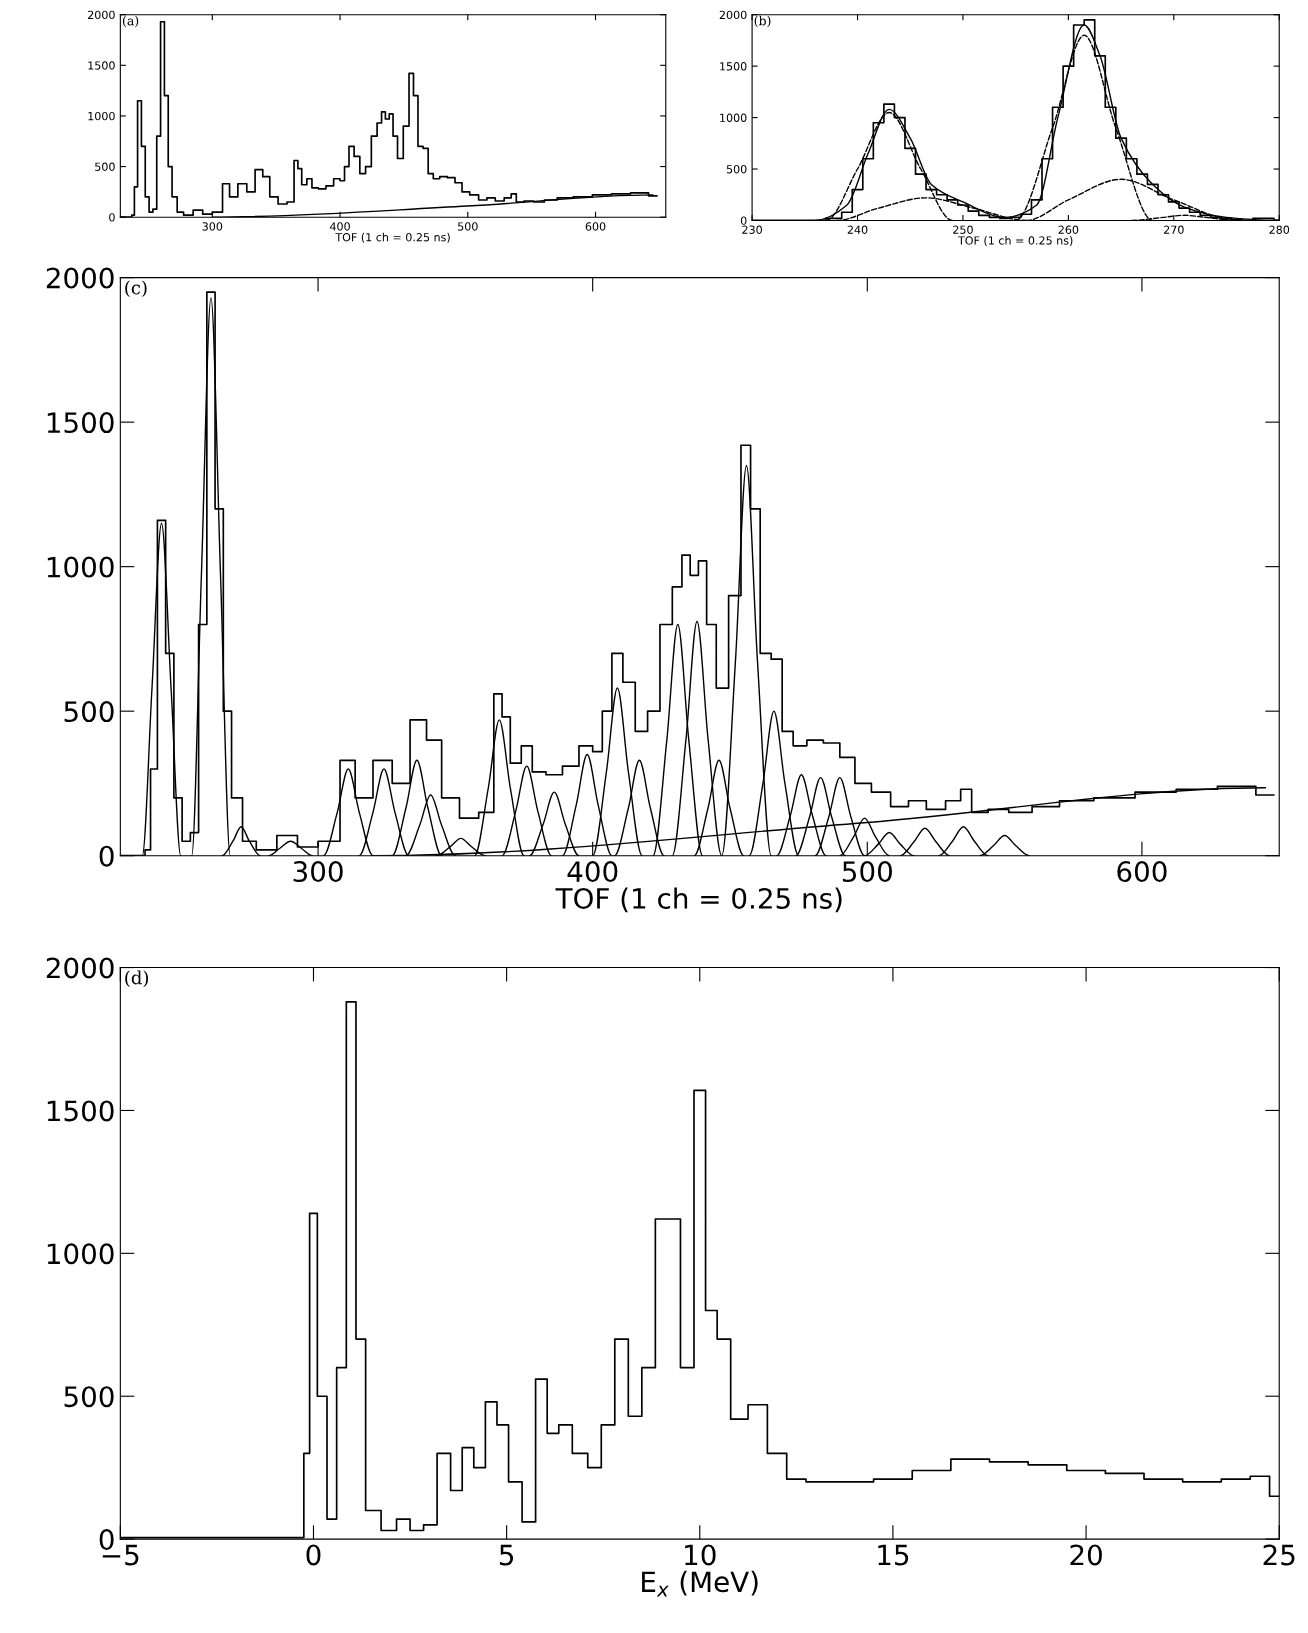 Image resolution: width=1308 pixels, height=1633 pixels. What do you see at coordinates (700, 1583) in the screenshot?
I see `x-axis-title: E$_{x}$ (MeV)` at bounding box center [700, 1583].